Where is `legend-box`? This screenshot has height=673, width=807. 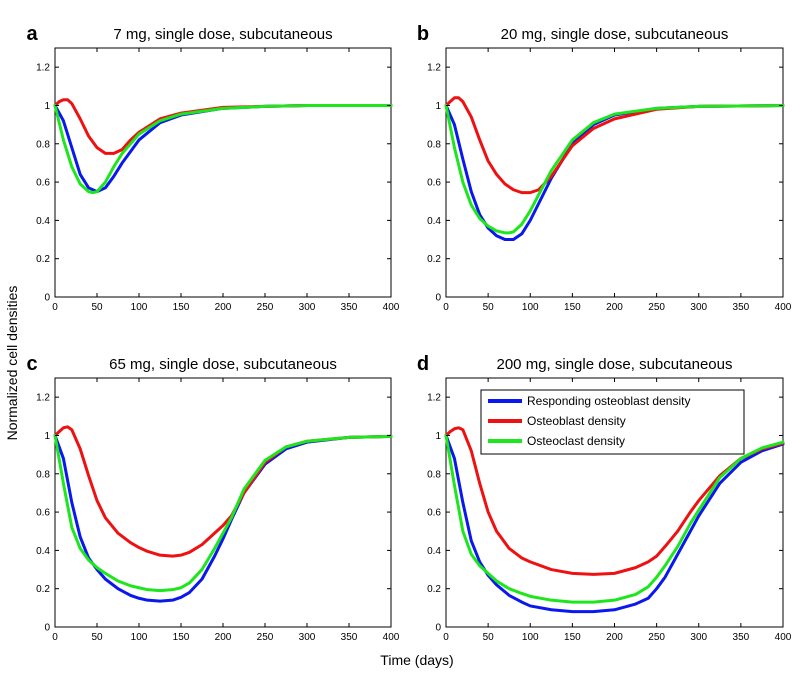
legend-box is located at coordinates (612, 422).